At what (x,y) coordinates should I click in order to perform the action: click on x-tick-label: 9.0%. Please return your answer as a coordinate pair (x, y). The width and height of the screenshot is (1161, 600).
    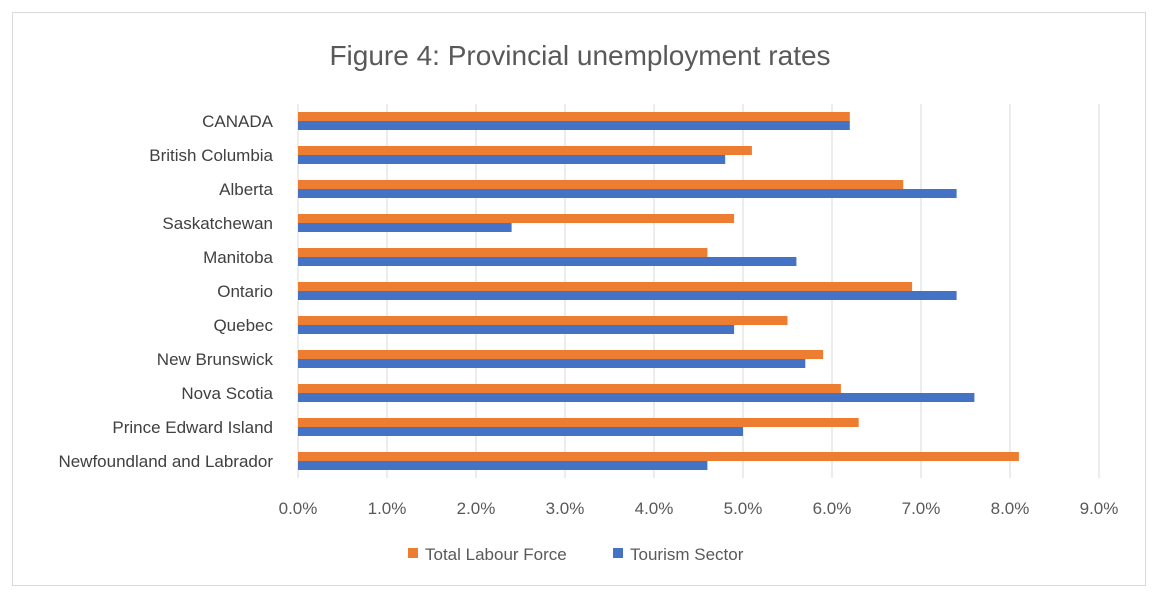
    Looking at the image, I should click on (1099, 508).